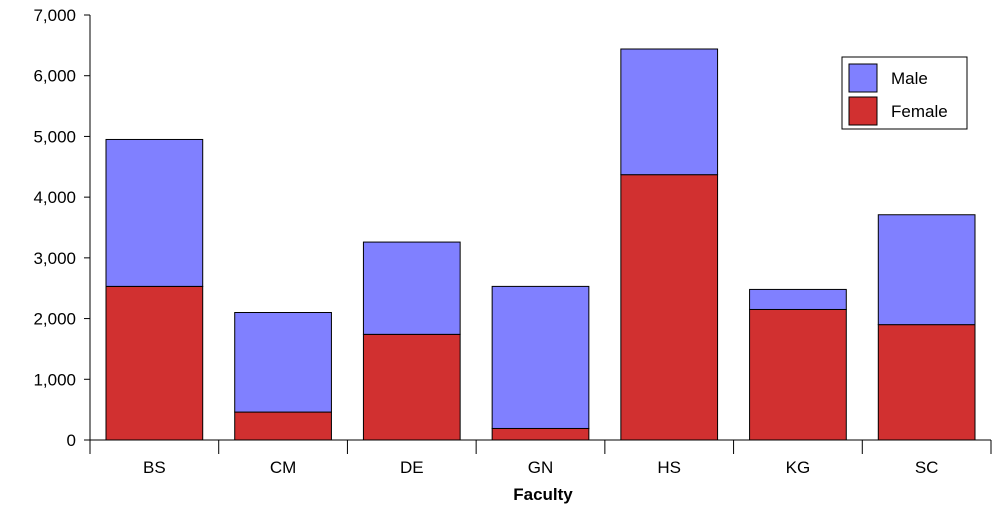 The width and height of the screenshot is (999, 510). What do you see at coordinates (909, 78) in the screenshot?
I see `legend-label-male: Male` at bounding box center [909, 78].